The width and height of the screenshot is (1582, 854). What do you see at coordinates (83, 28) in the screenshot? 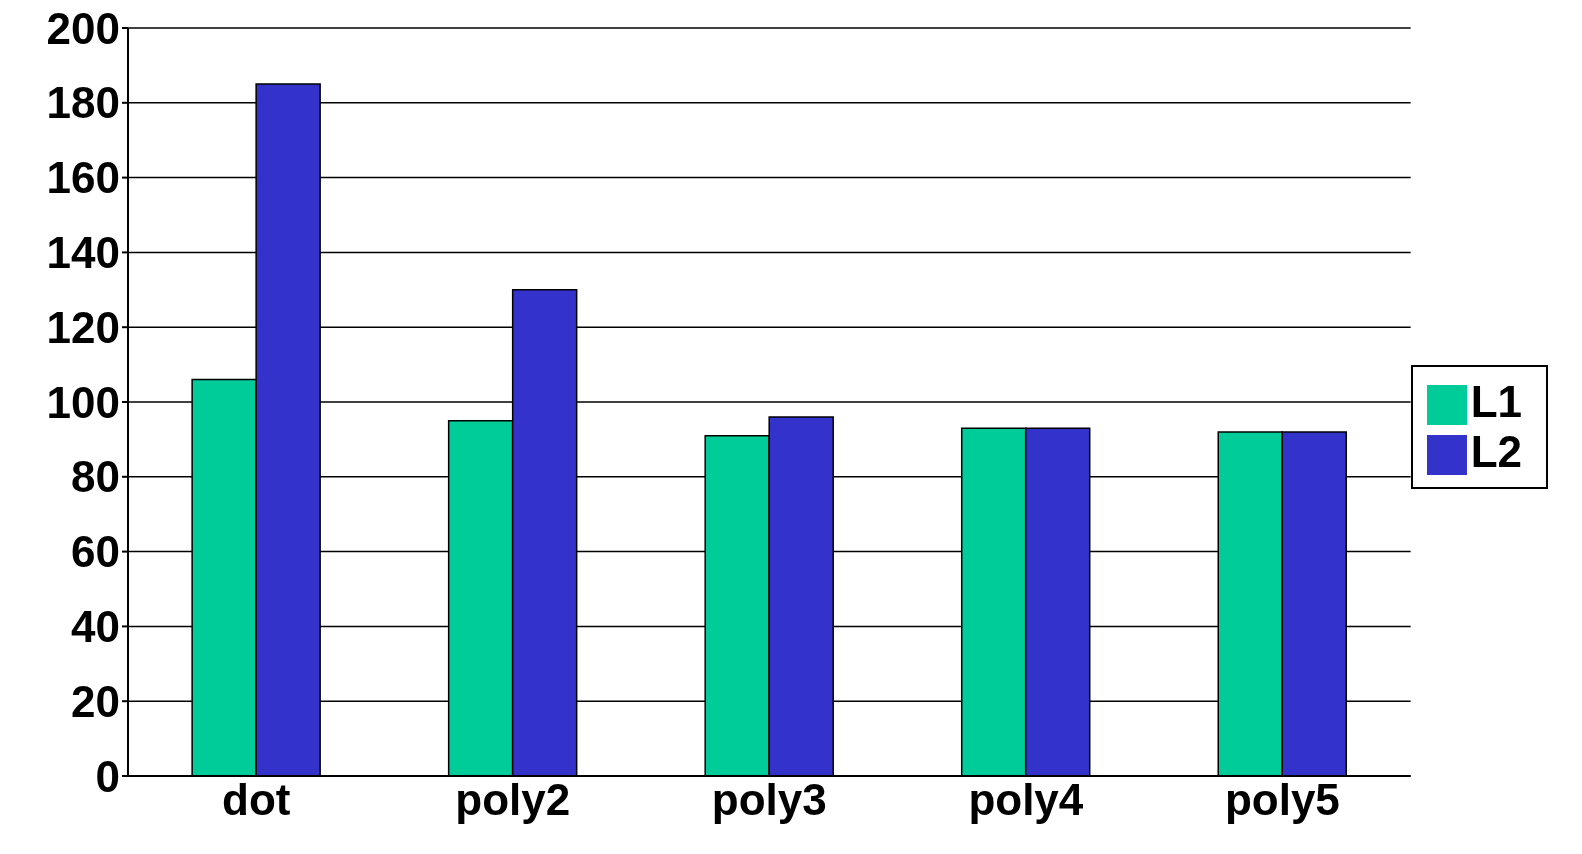
I see `y-tick-label: 200` at bounding box center [83, 28].